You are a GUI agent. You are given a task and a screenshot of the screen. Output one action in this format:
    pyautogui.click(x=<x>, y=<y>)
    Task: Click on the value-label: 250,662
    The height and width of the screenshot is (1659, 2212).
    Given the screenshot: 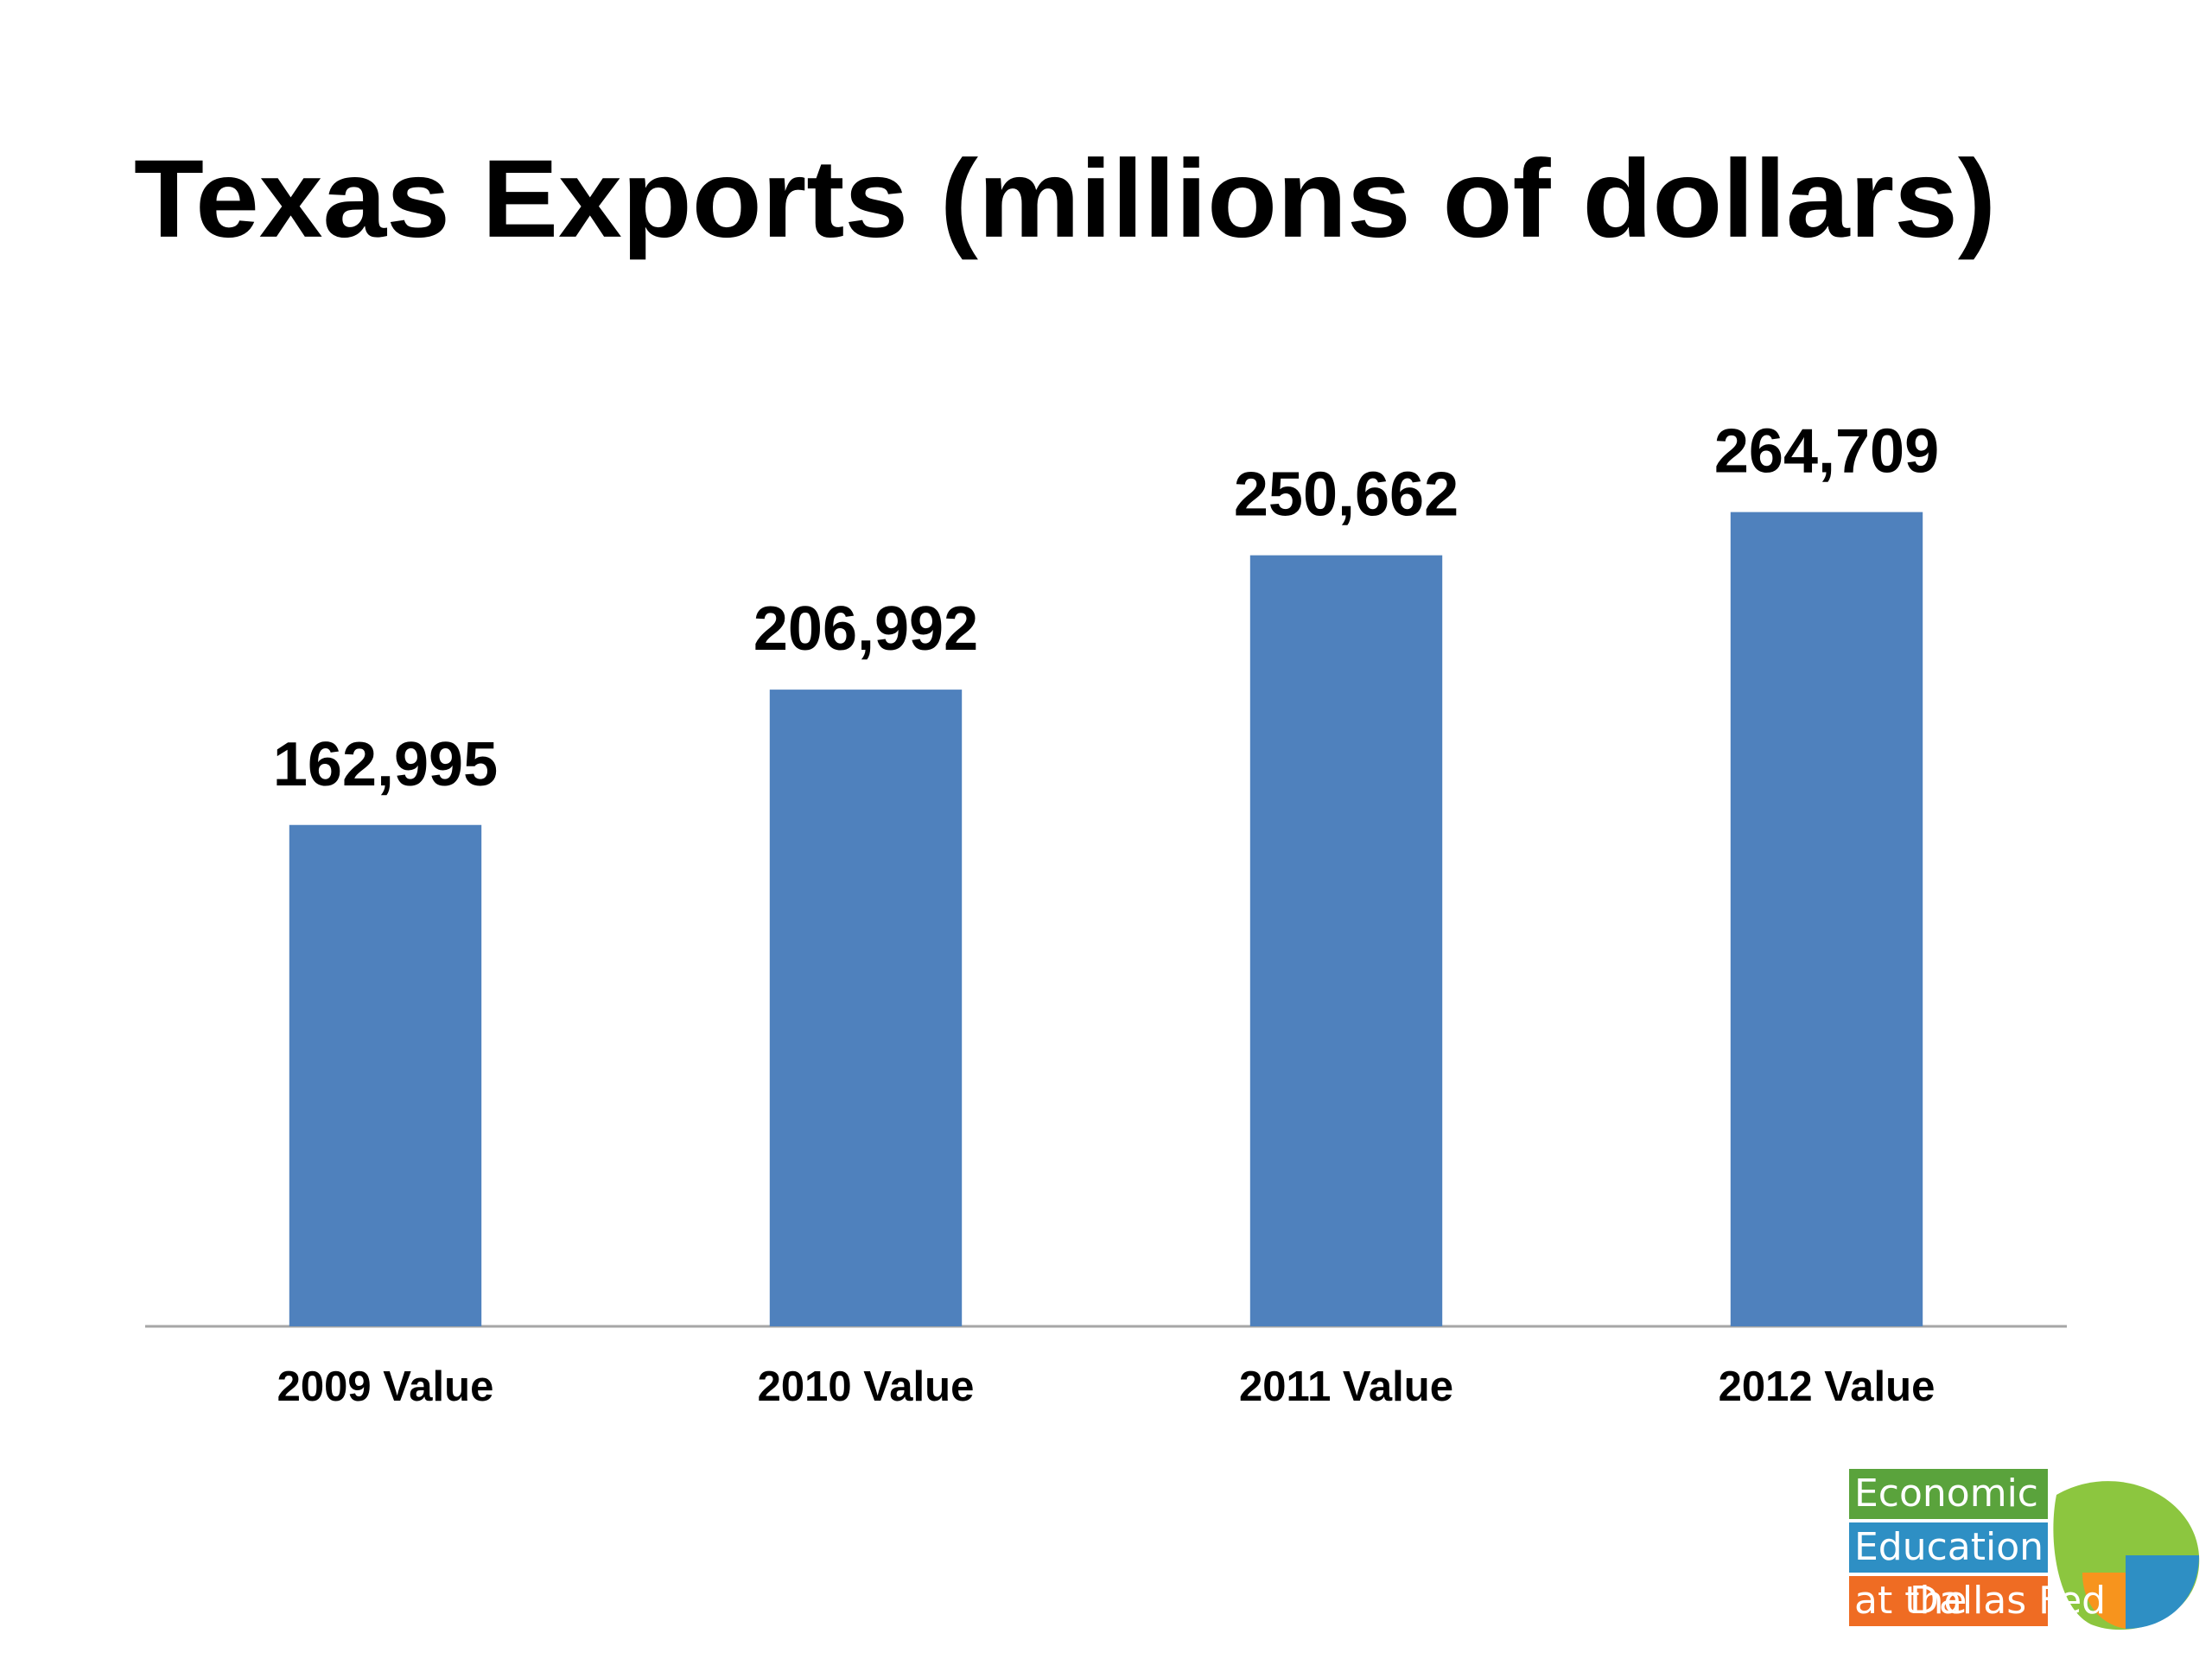 What is the action you would take?
    pyautogui.click(x=1346, y=495)
    